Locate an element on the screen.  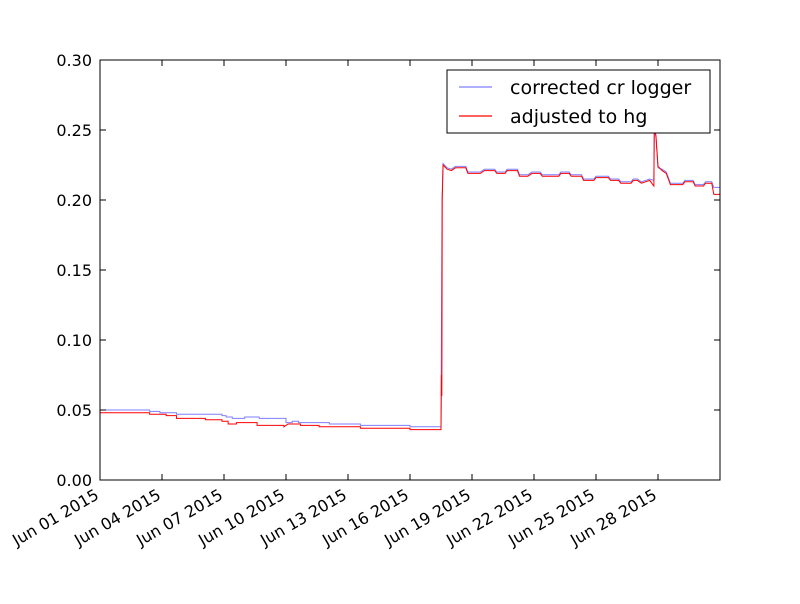
y-tick-label: 0.25 is located at coordinates (74, 130).